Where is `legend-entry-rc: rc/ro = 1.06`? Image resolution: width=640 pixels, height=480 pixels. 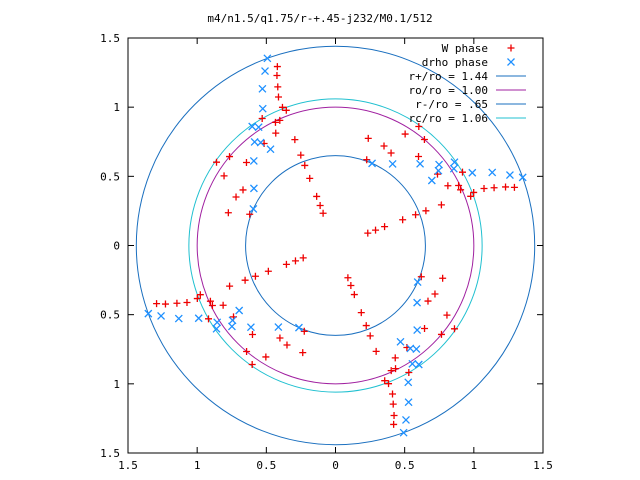
legend-entry-rc: rc/ro = 1.06 is located at coordinates (467, 118).